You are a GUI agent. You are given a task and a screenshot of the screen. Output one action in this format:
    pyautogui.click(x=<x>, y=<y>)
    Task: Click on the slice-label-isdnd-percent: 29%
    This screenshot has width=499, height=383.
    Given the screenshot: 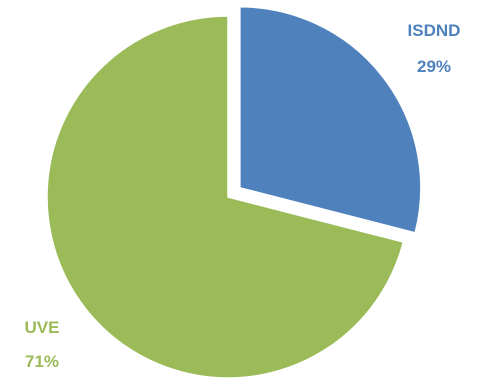 What is the action you would take?
    pyautogui.click(x=434, y=66)
    